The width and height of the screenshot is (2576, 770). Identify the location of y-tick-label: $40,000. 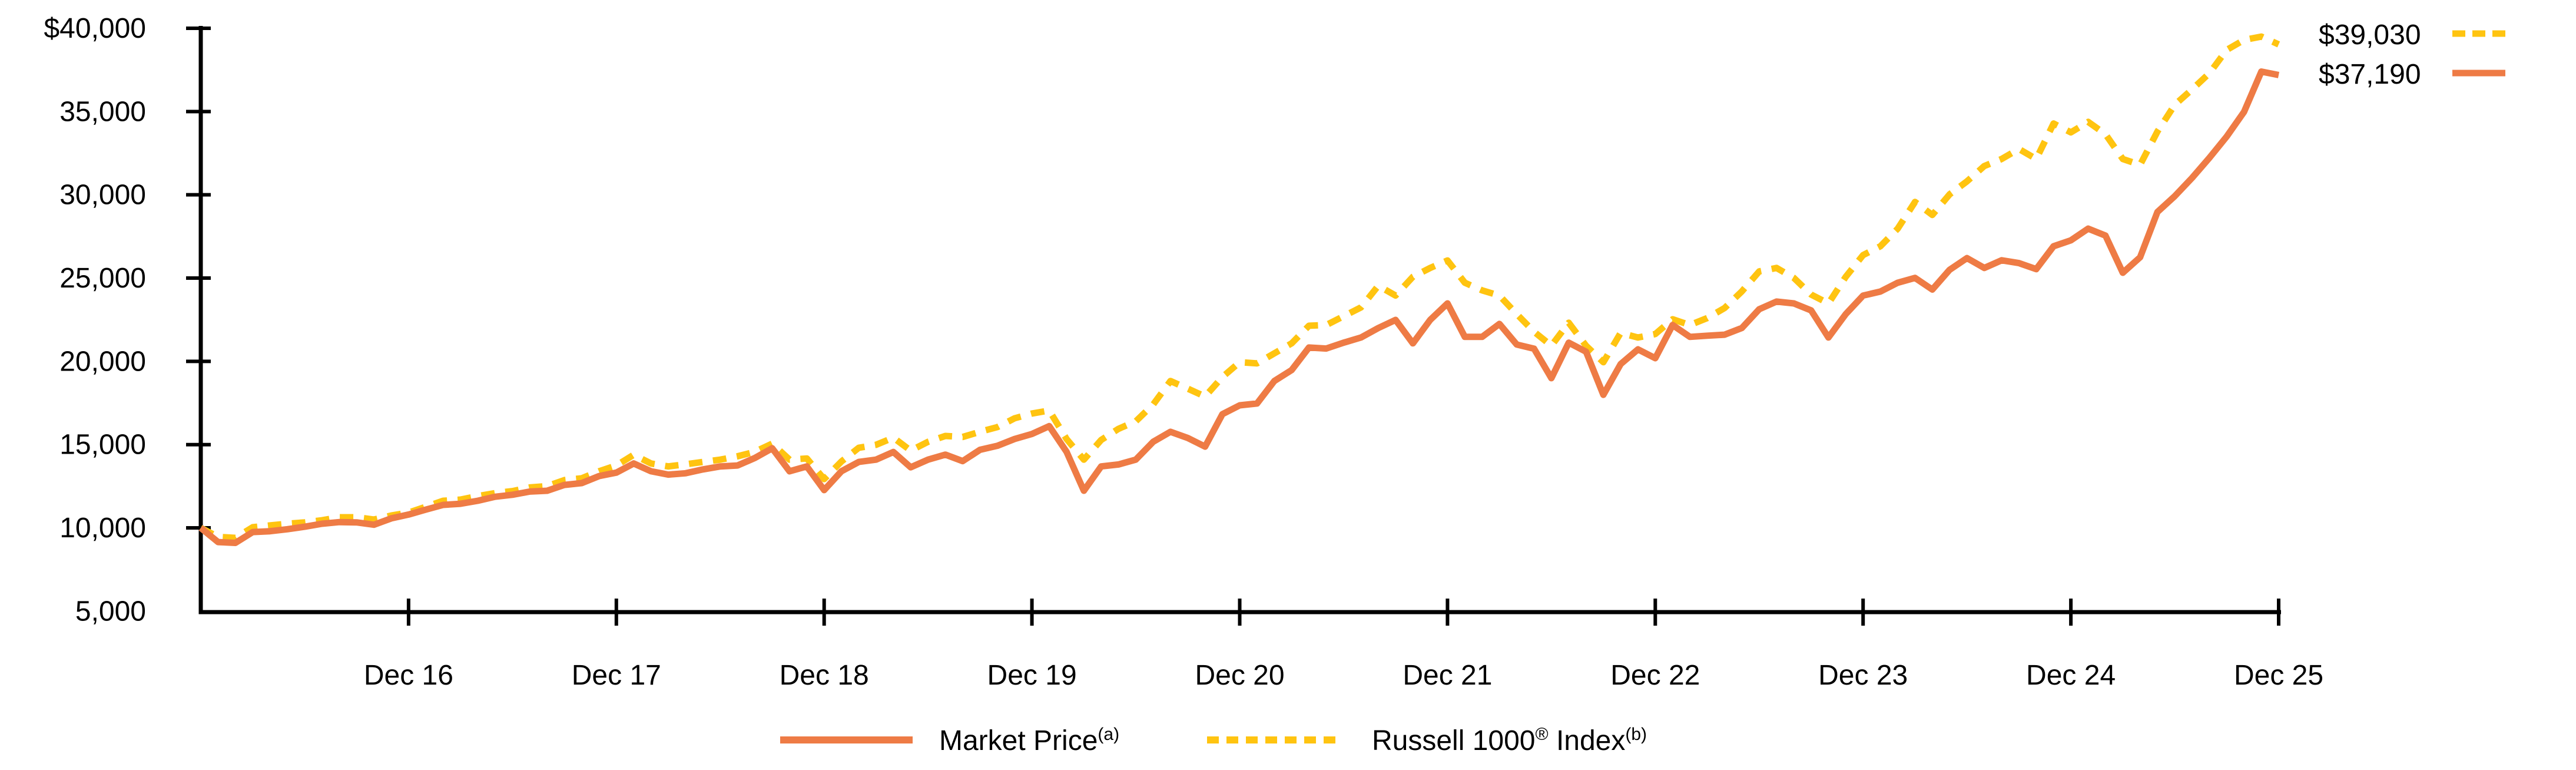
(95, 29).